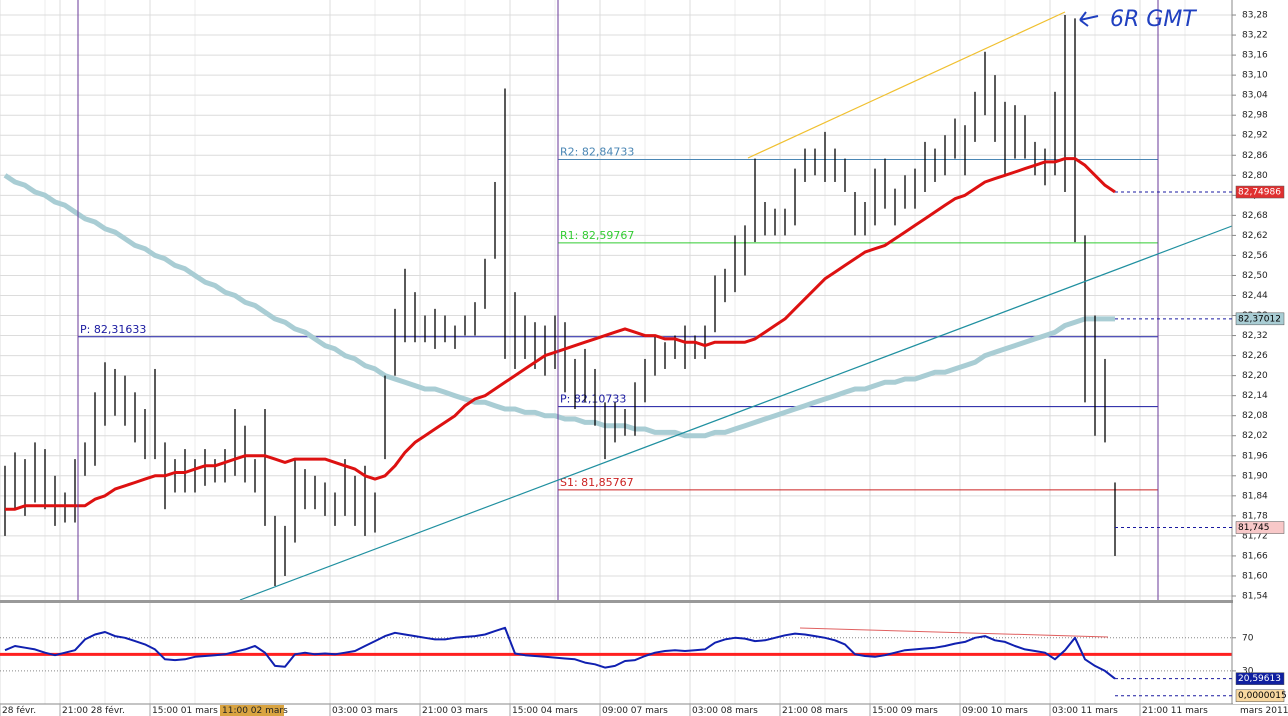 The width and height of the screenshot is (1288, 716). What do you see at coordinates (1175, 711) in the screenshot?
I see `x-tick-label: 21:00 11 mars` at bounding box center [1175, 711].